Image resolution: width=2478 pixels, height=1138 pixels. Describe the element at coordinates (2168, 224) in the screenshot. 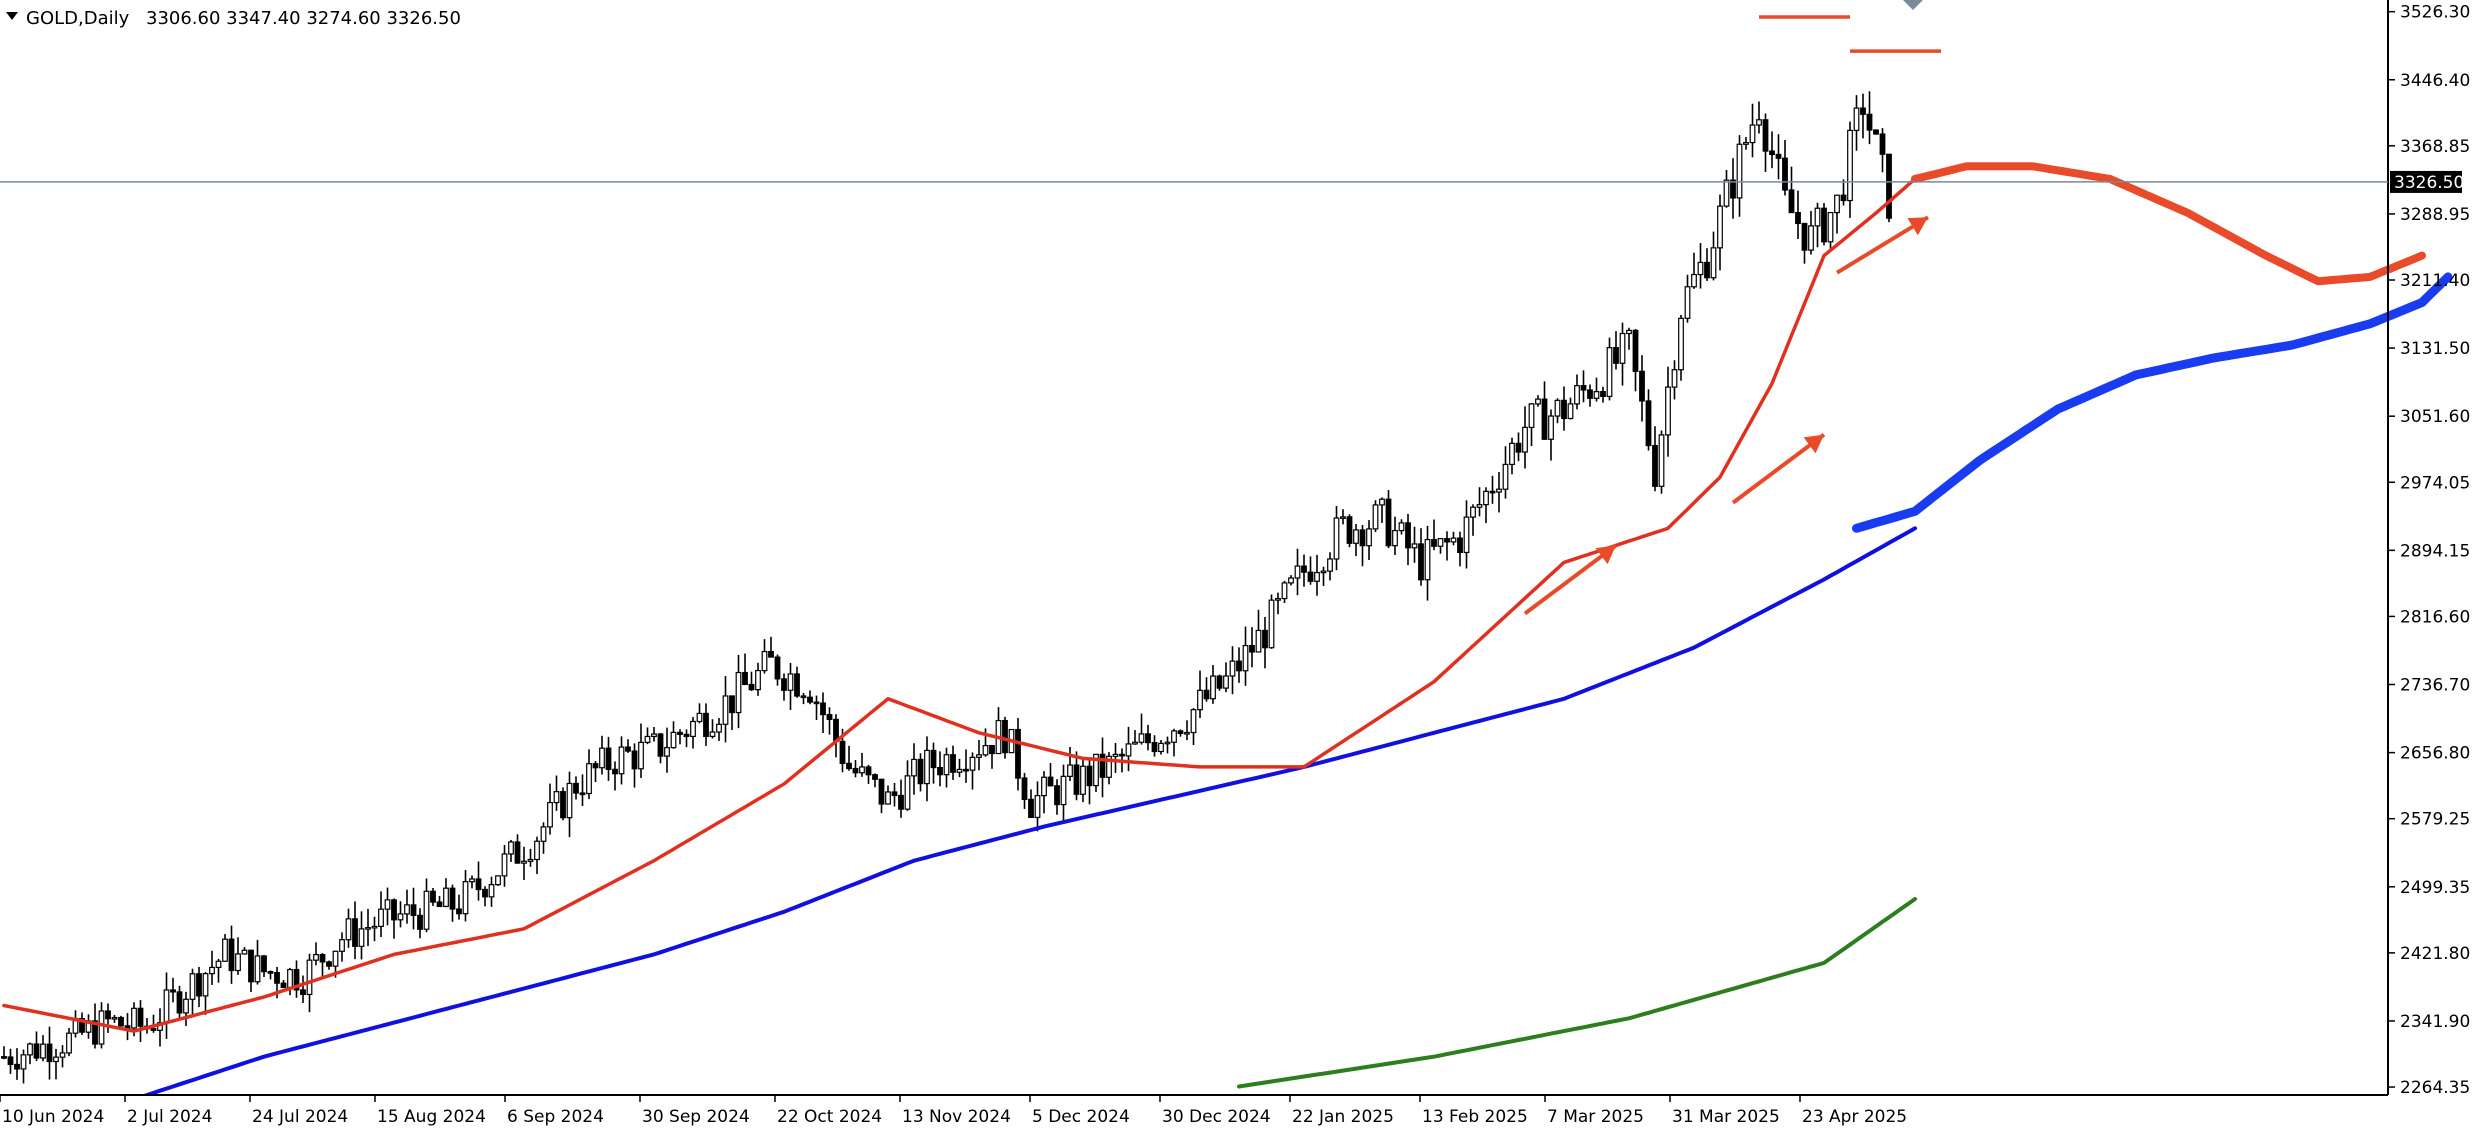

I see `projection-red-line` at that location.